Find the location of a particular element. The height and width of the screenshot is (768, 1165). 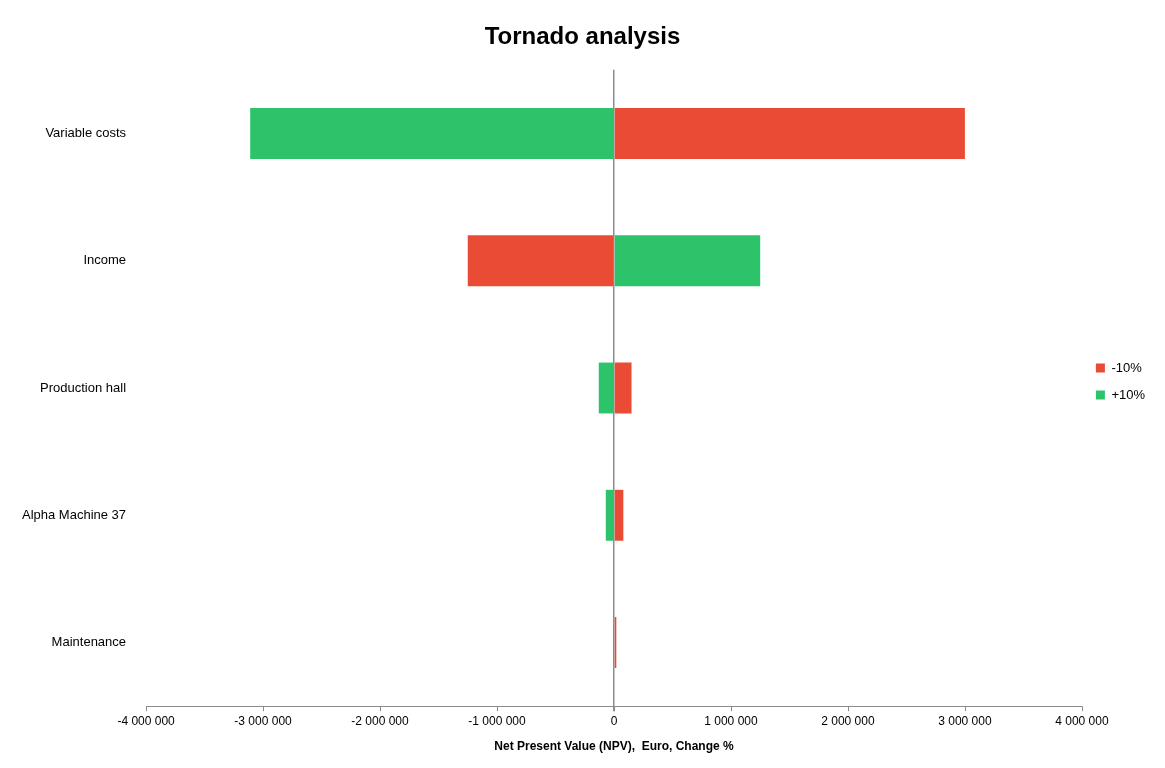

x-tick-label: -1 000 000 is located at coordinates (497, 720).